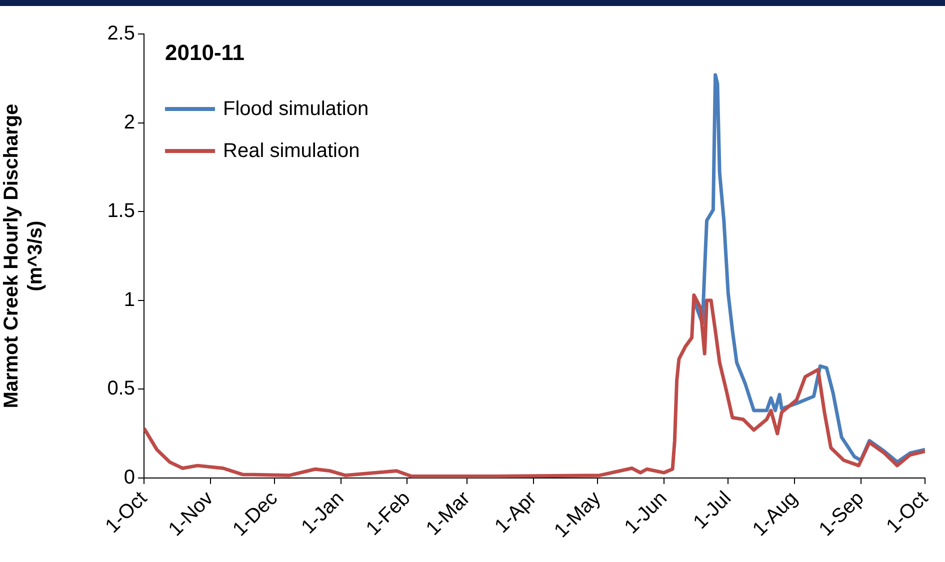  Describe the element at coordinates (296, 109) in the screenshot. I see `legend-label: Flood simulation` at that location.